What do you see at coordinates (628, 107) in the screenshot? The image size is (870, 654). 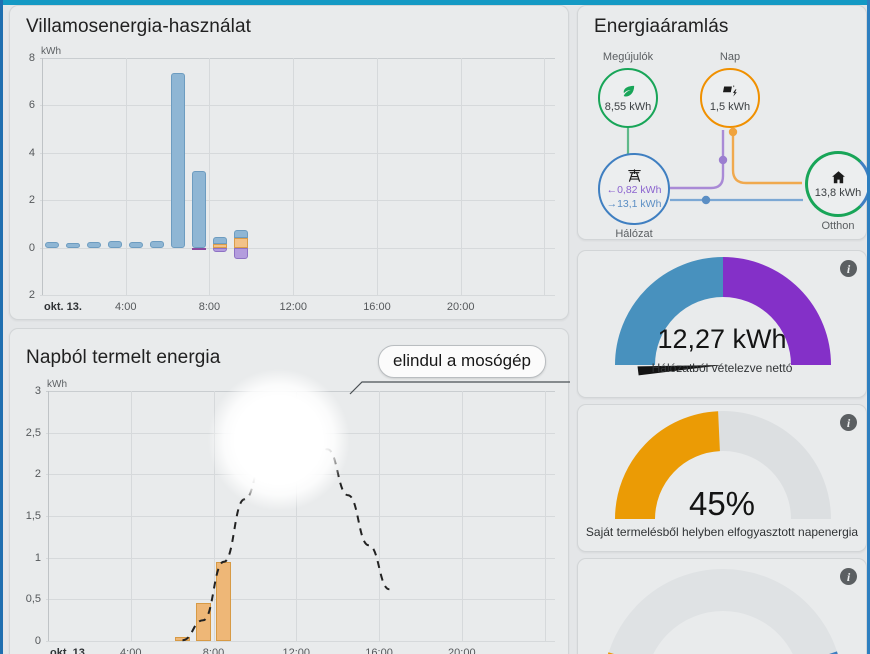 I see `flow-node-value-renewables: 8,55 kWh` at bounding box center [628, 107].